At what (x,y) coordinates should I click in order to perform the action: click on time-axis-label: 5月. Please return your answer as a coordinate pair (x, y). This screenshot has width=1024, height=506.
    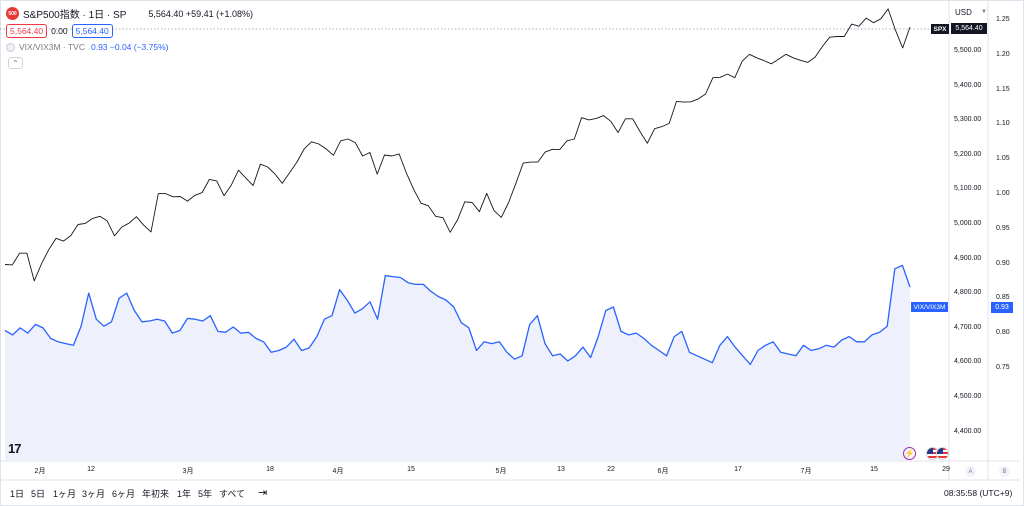
    Looking at the image, I should click on (501, 471).